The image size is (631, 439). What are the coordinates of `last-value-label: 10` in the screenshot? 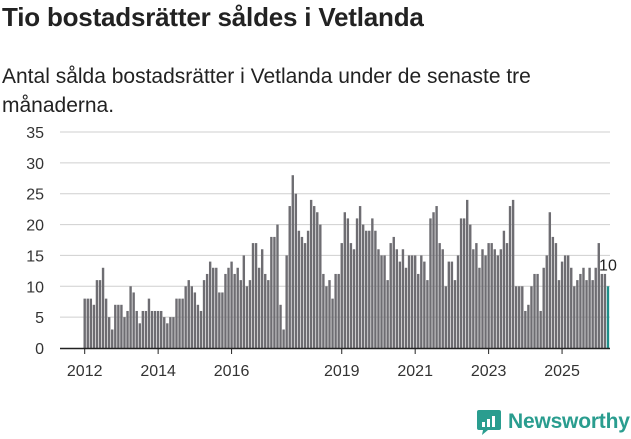 It's located at (608, 265).